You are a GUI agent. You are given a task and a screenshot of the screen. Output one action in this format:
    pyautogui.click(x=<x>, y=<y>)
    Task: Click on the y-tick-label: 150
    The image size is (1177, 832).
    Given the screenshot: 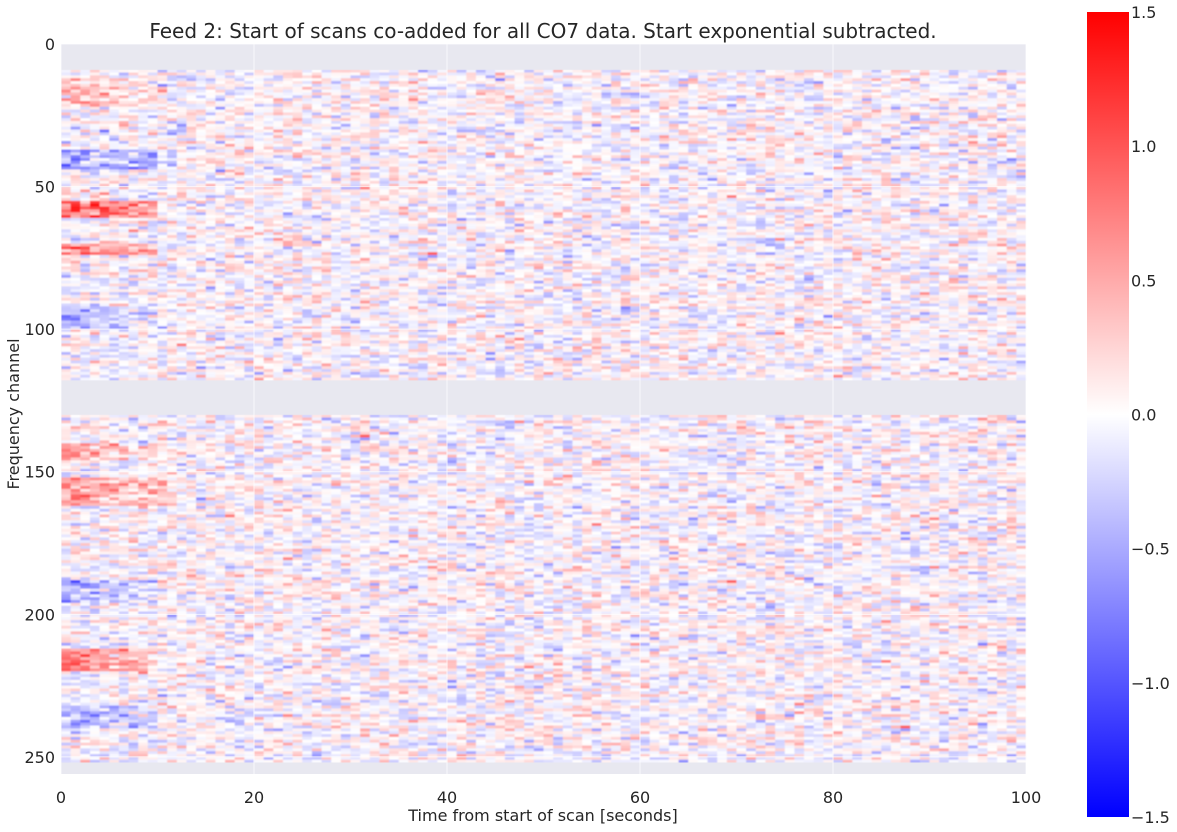 What is the action you would take?
    pyautogui.click(x=39, y=472)
    